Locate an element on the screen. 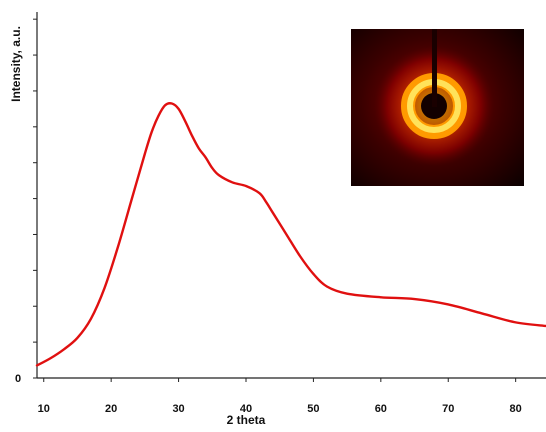 This screenshot has width=546, height=432. inset-beamstop-holder is located at coordinates (434, 68).